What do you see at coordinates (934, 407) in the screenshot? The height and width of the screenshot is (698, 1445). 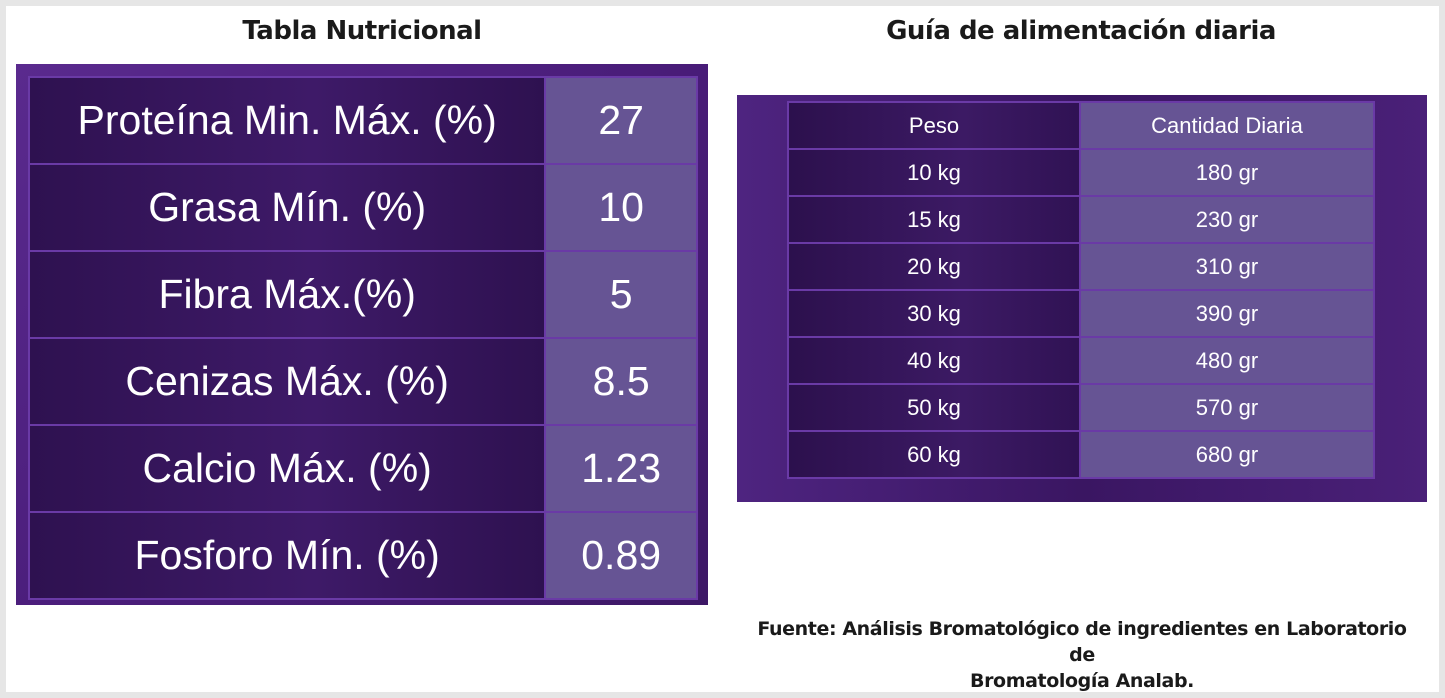 I see `weight-cell: 50 kg` at bounding box center [934, 407].